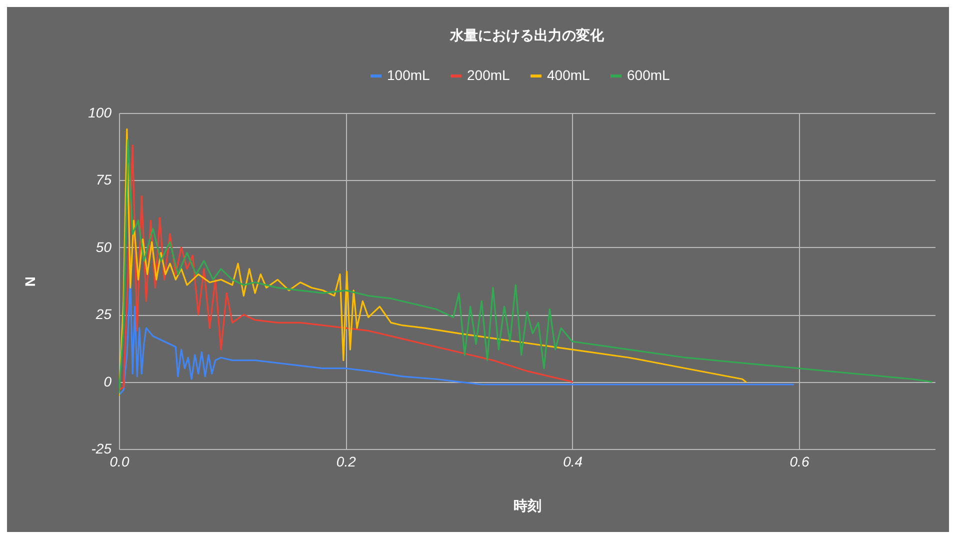 The image size is (956, 539). What do you see at coordinates (408, 75) in the screenshot?
I see `legend-label: 100mL` at bounding box center [408, 75].